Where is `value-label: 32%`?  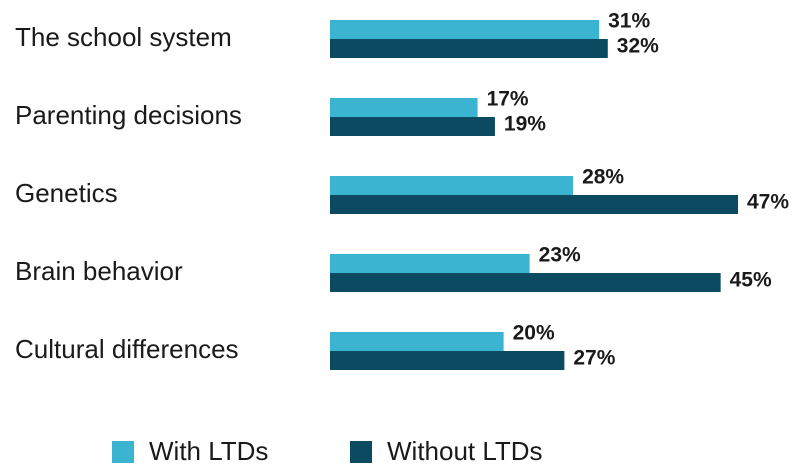
value-label: 32% is located at coordinates (638, 46).